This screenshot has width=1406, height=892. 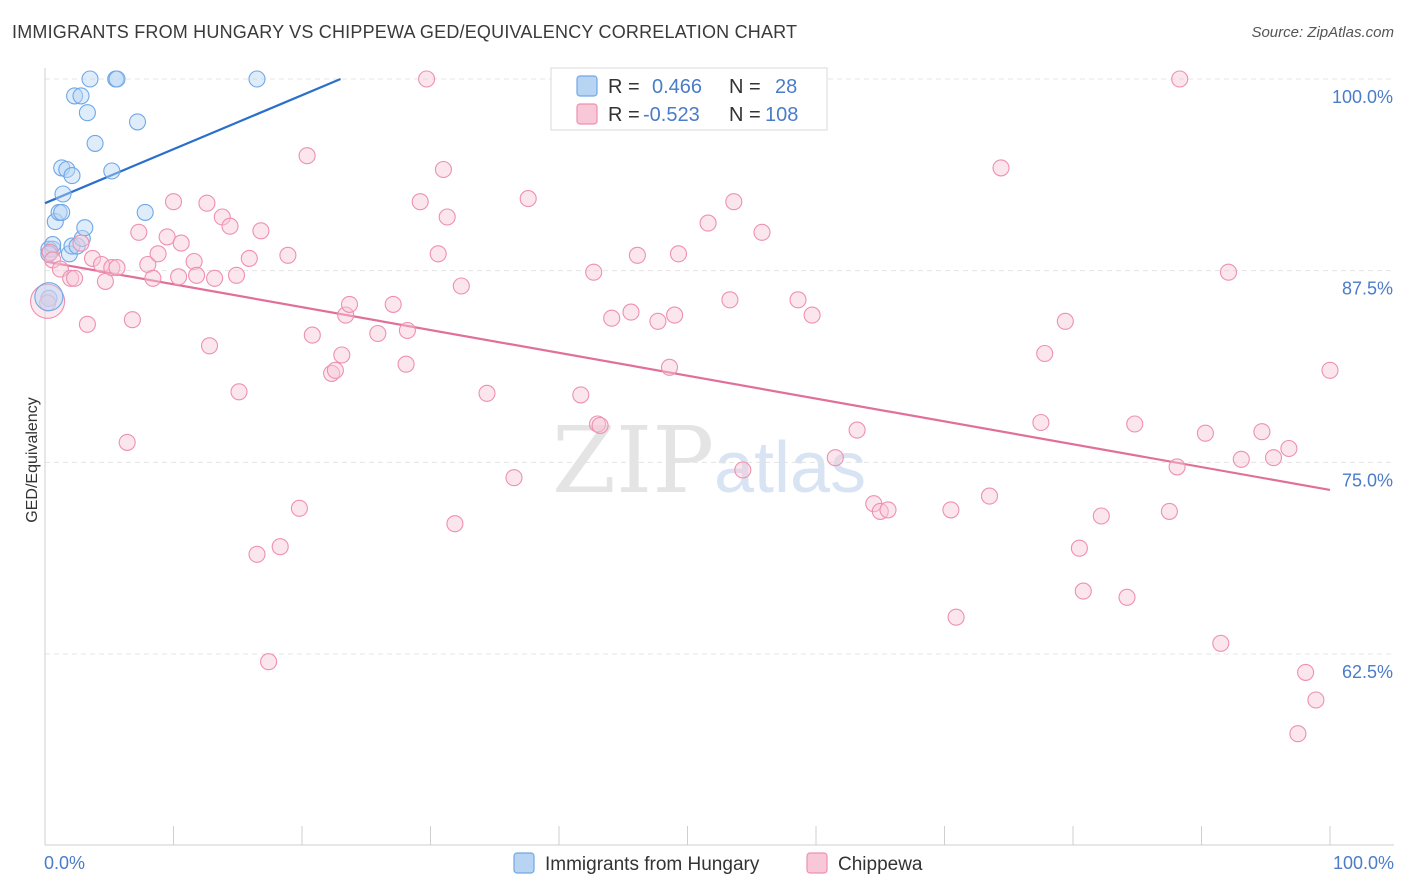 I want to click on y-tick-label-3: 62.5%, so click(x=1367, y=672).